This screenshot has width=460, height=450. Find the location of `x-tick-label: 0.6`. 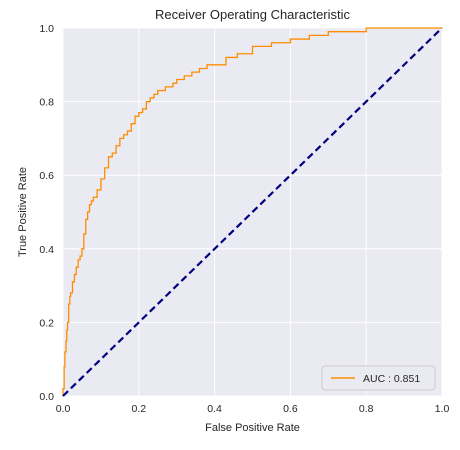

x-tick-label: 0.6 is located at coordinates (290, 409).